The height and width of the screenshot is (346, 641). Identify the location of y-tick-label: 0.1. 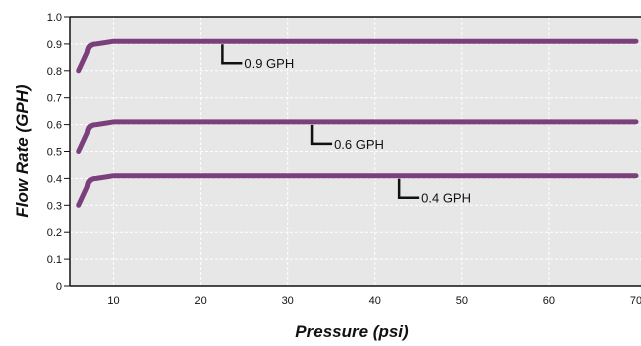
(54, 260).